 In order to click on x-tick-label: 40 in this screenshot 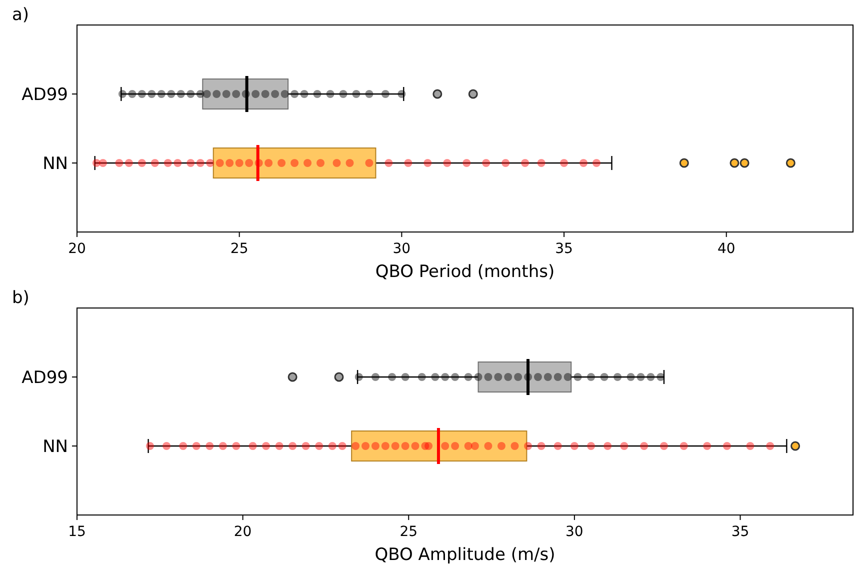, I will do `click(726, 249)`.